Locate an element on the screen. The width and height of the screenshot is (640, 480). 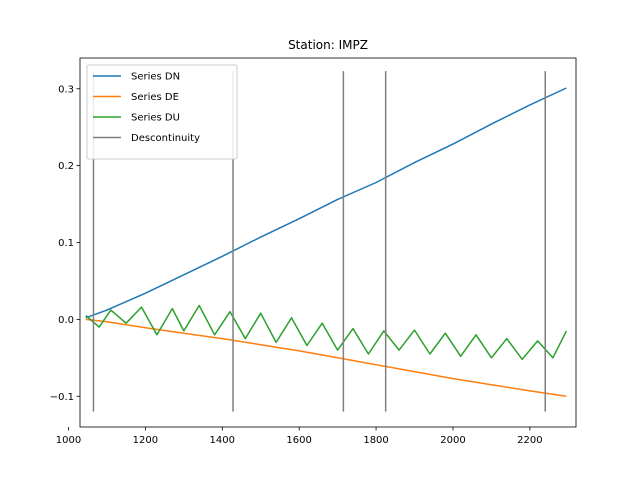
y-tick-label: 0.0 is located at coordinates (66, 320).